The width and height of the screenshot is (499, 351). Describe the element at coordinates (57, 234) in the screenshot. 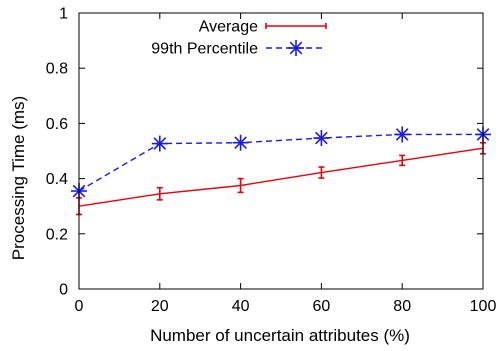

I see `y-tick-label: 0.2` at that location.